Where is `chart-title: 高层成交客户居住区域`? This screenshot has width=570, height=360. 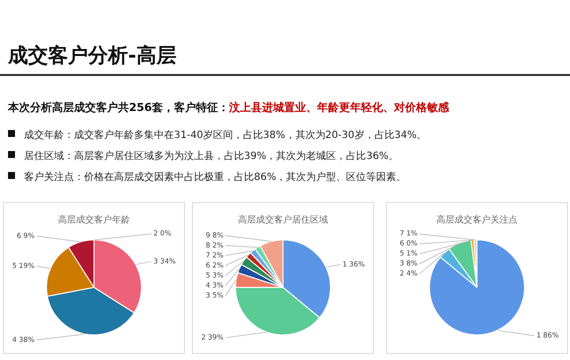 chart-title: 高层成交客户居住区域 is located at coordinates (283, 220).